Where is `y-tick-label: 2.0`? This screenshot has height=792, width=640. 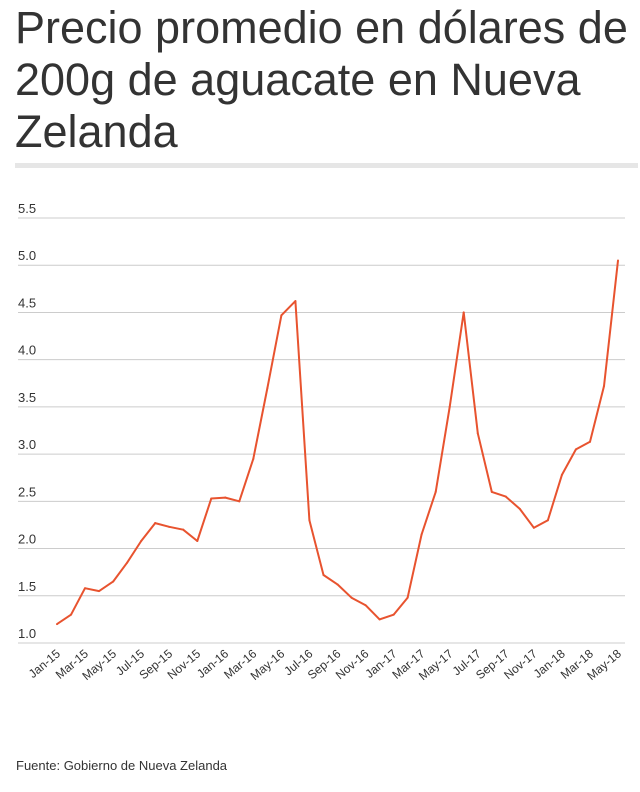
y-tick-label: 2.0 is located at coordinates (27, 539).